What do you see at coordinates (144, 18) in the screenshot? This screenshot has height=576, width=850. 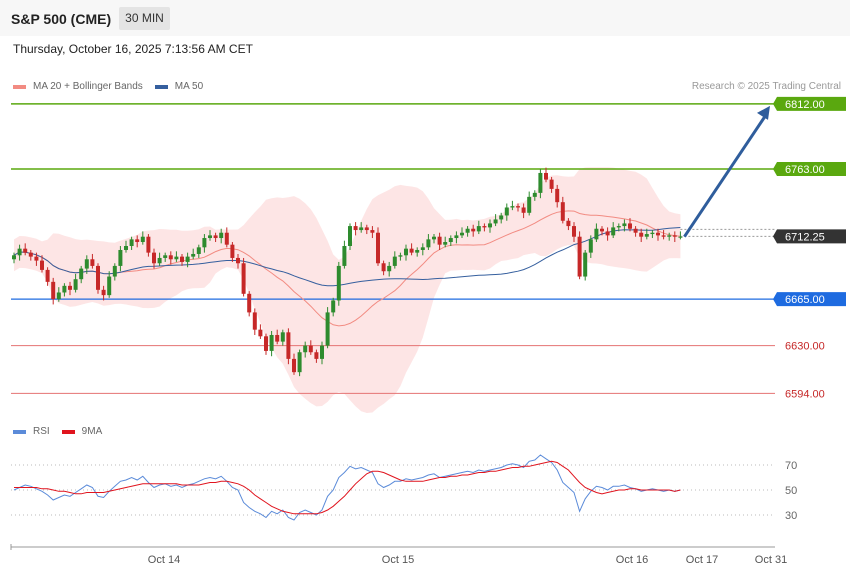 I see `timeframe-button: 30 MIN` at bounding box center [144, 18].